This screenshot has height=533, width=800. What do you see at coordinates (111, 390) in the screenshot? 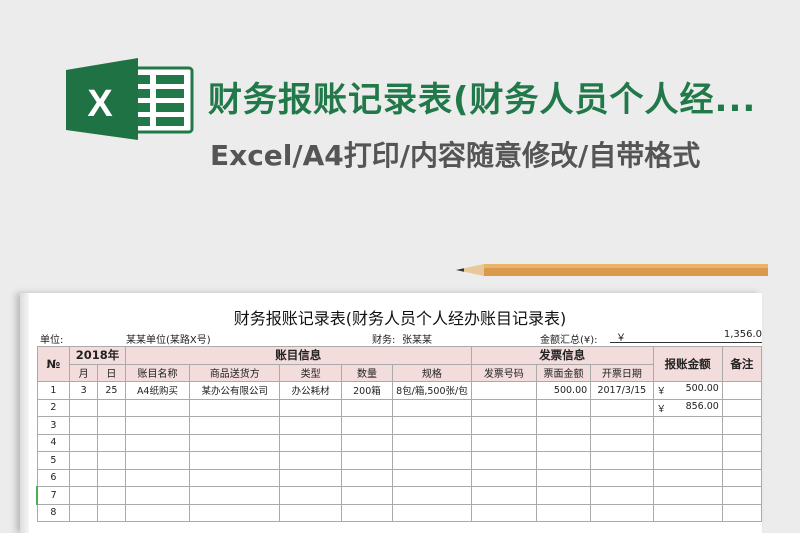
I see `cell-d: 25` at bounding box center [111, 390].